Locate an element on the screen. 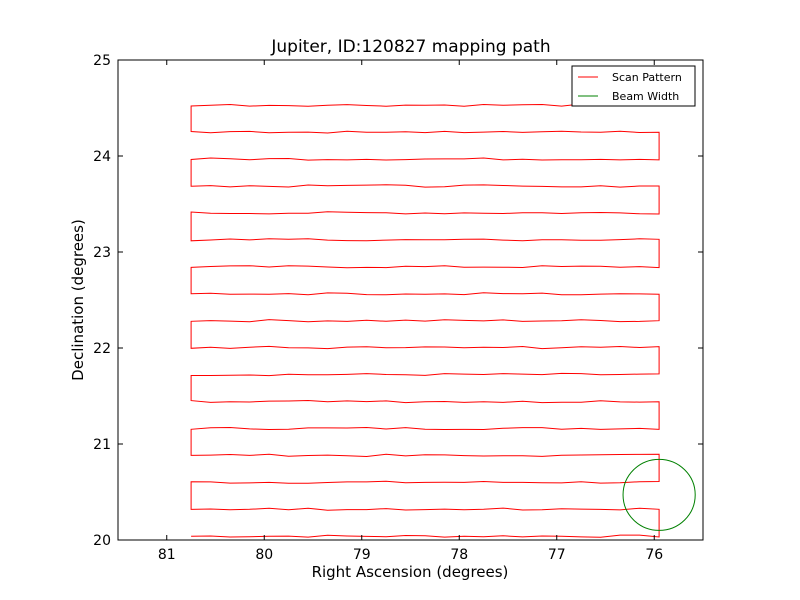 The width and height of the screenshot is (800, 600). legend-label-beam-width: Beam Width is located at coordinates (645, 96).